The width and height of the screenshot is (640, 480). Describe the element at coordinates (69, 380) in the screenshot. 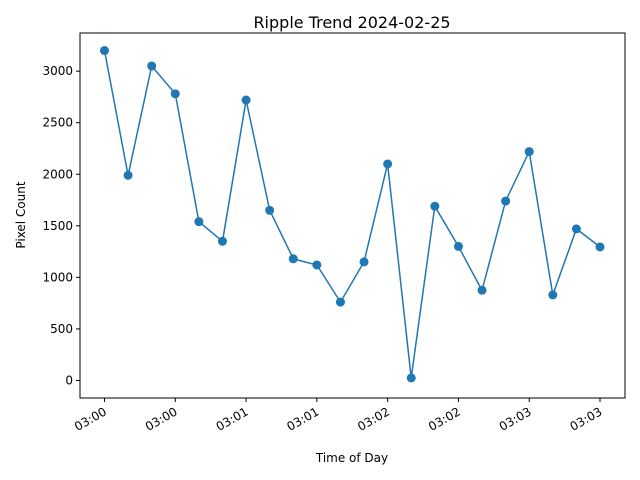

I see `y-tick-label: 0` at that location.